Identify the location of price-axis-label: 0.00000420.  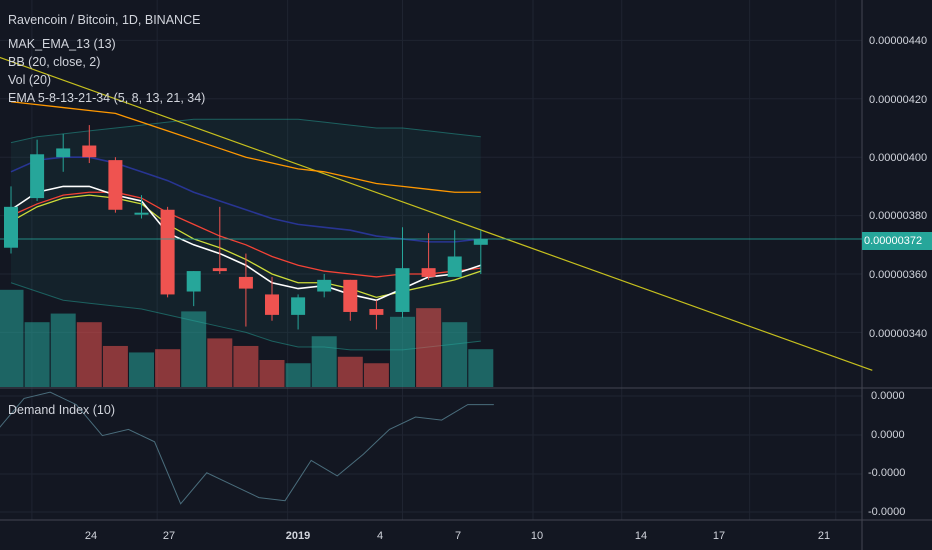
(898, 100).